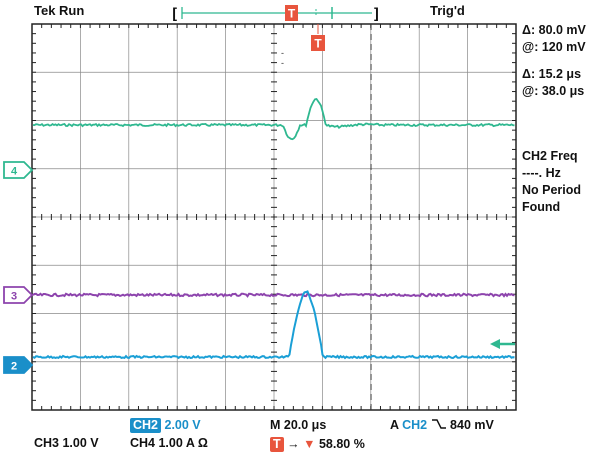 This screenshot has height=460, width=606. What do you see at coordinates (146, 425) in the screenshot?
I see `ch2-badge: CH2` at bounding box center [146, 425].